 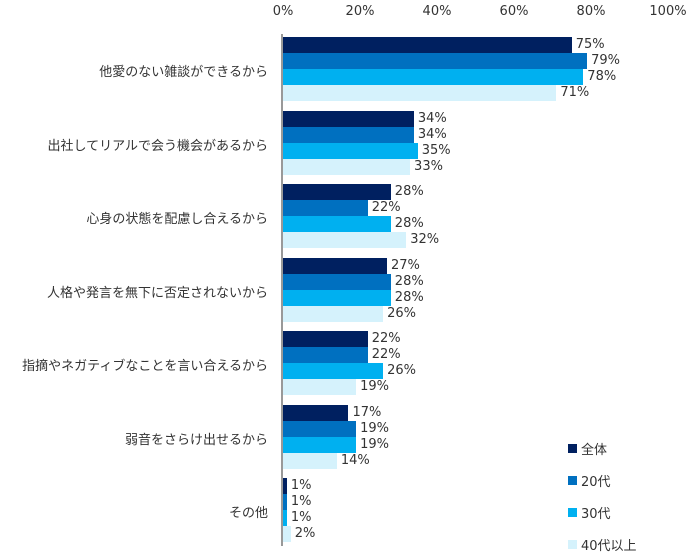 What do you see at coordinates (283, 11) in the screenshot?
I see `x-axis-tick-label: 0%` at bounding box center [283, 11].